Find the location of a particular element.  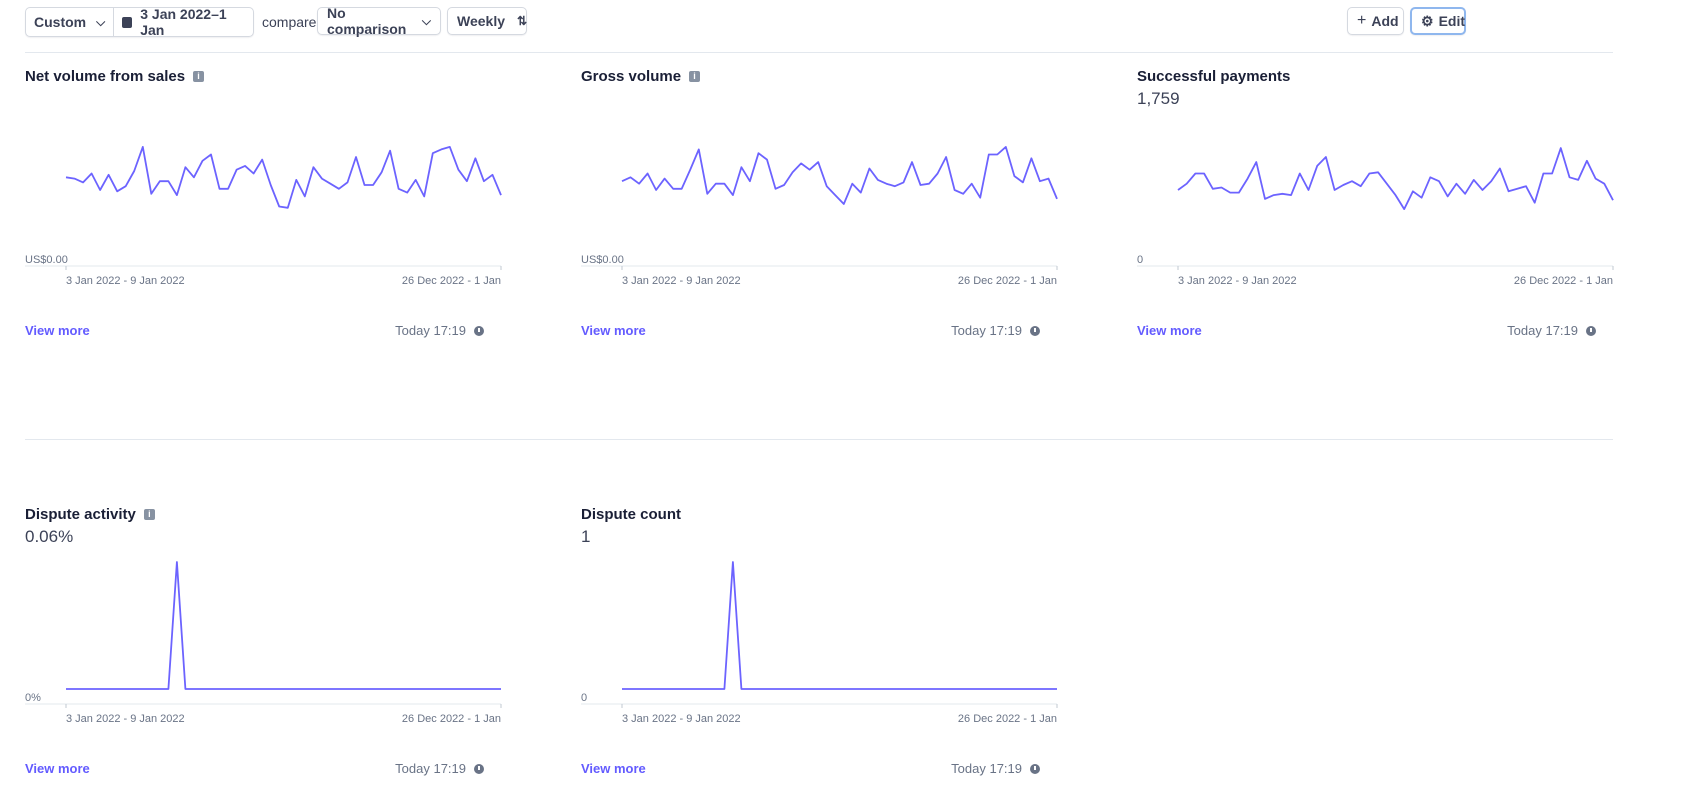

row-divider is located at coordinates (819, 439).